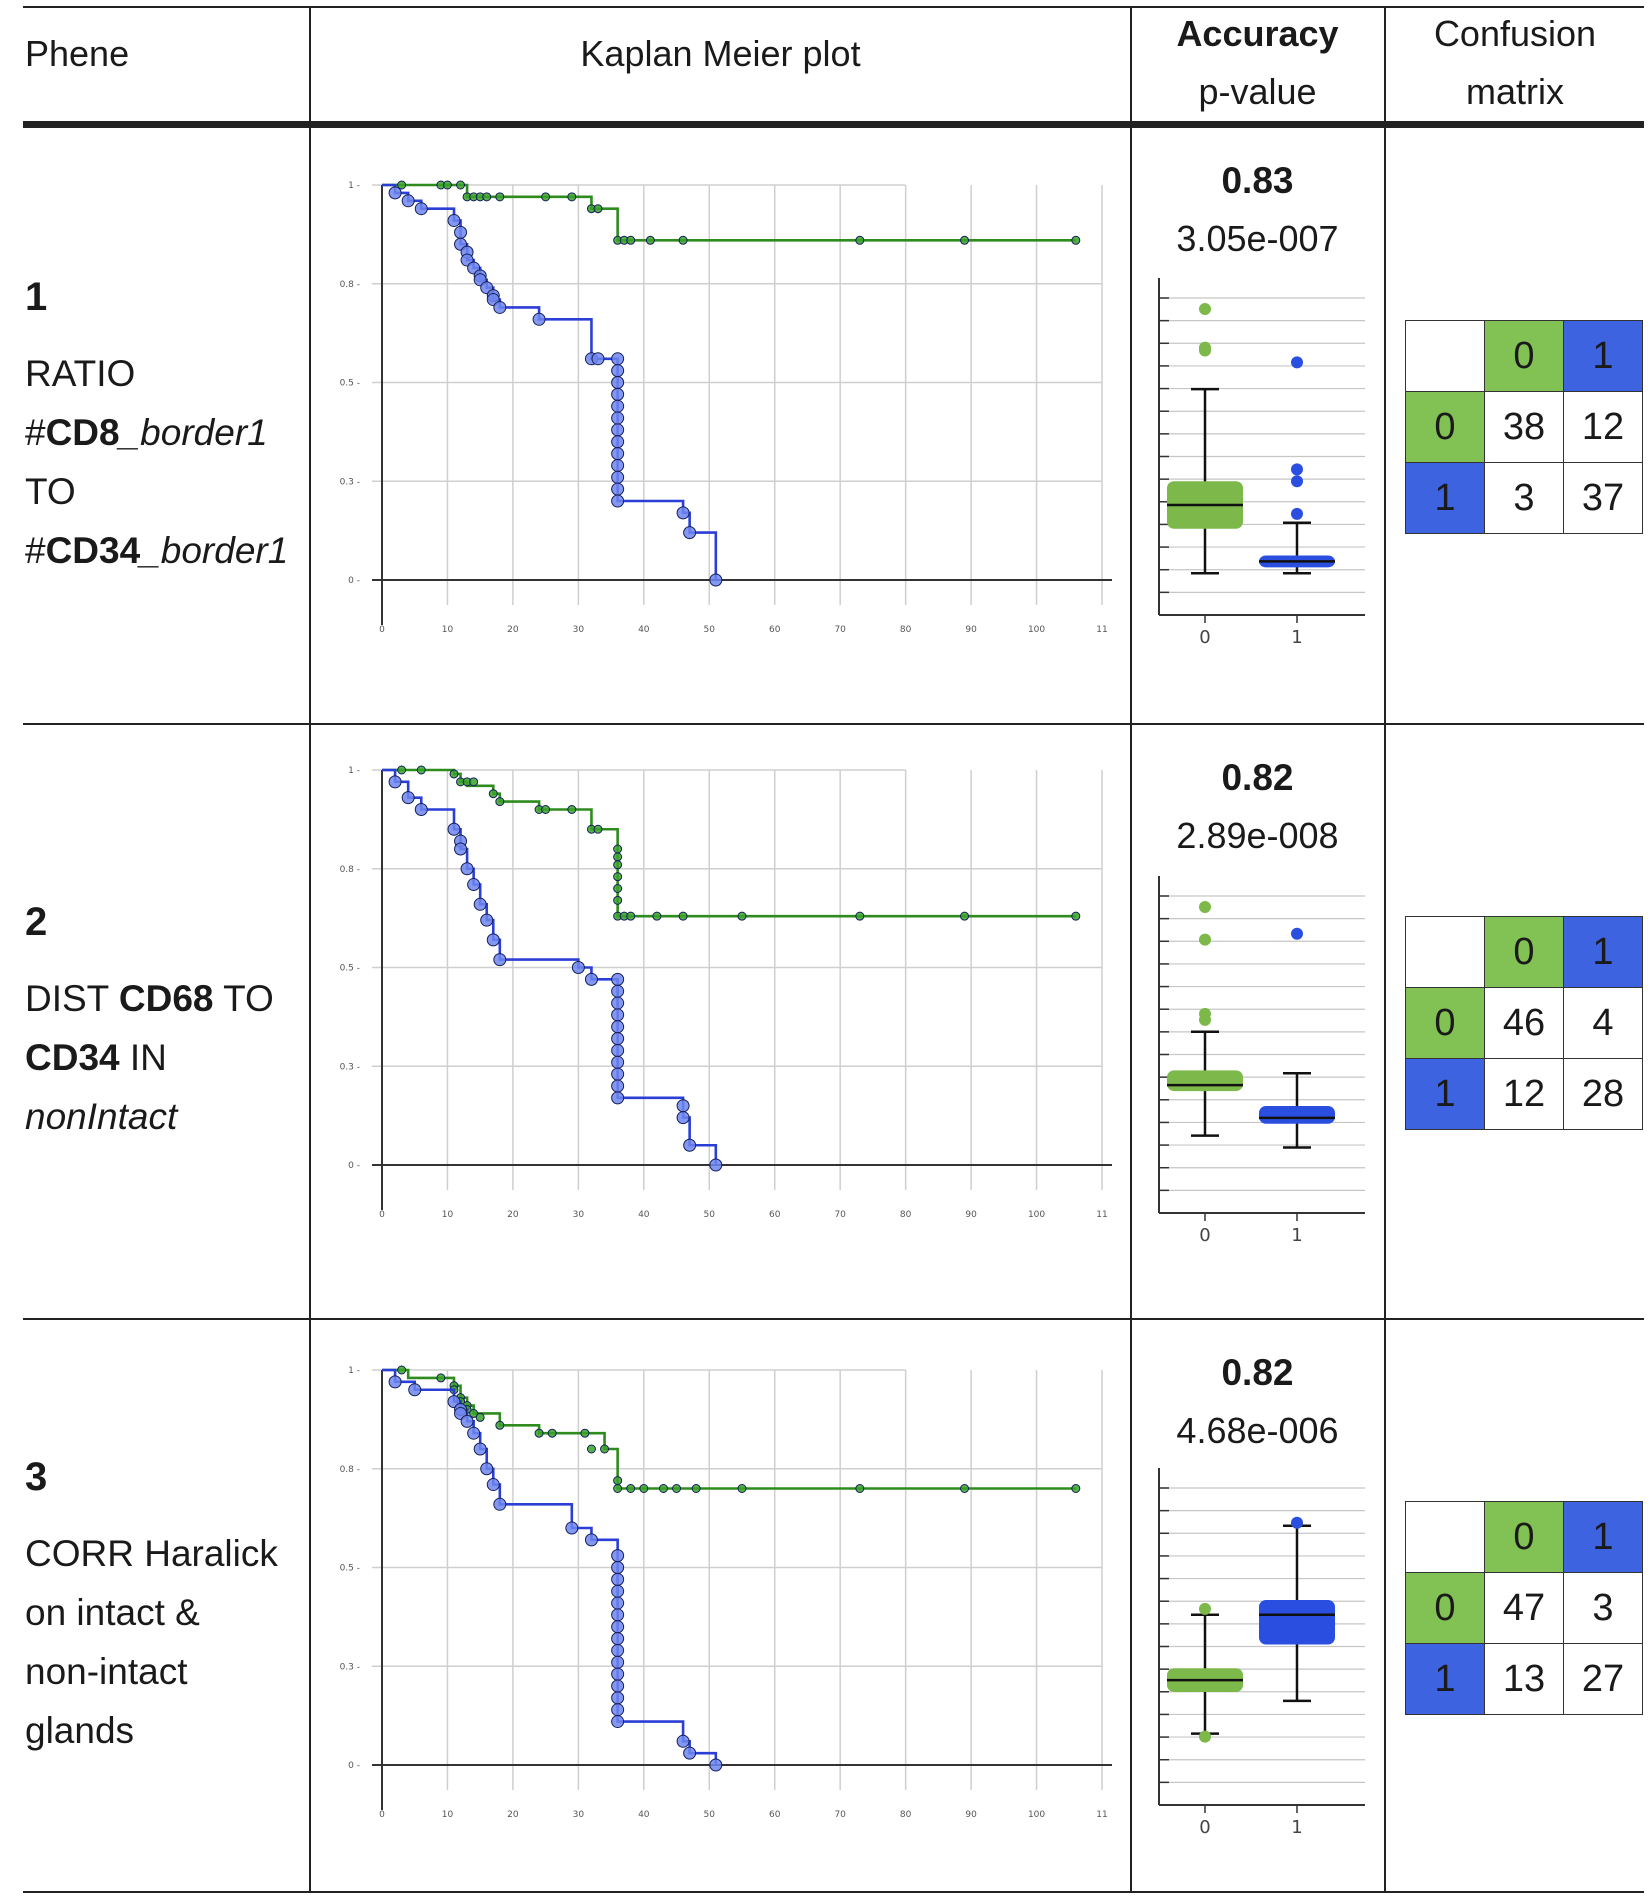 The width and height of the screenshot is (1650, 1898). I want to click on boxplot-category-label: 0, so click(1204, 637).